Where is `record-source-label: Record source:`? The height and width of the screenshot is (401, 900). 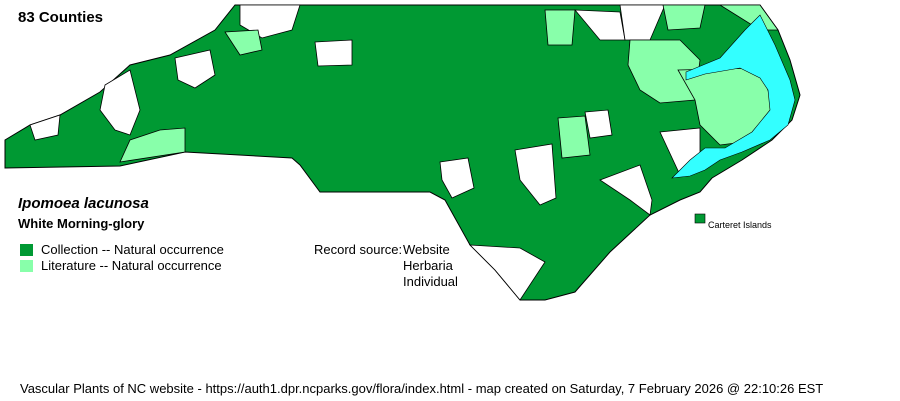 record-source-label: Record source: is located at coordinates (358, 249).